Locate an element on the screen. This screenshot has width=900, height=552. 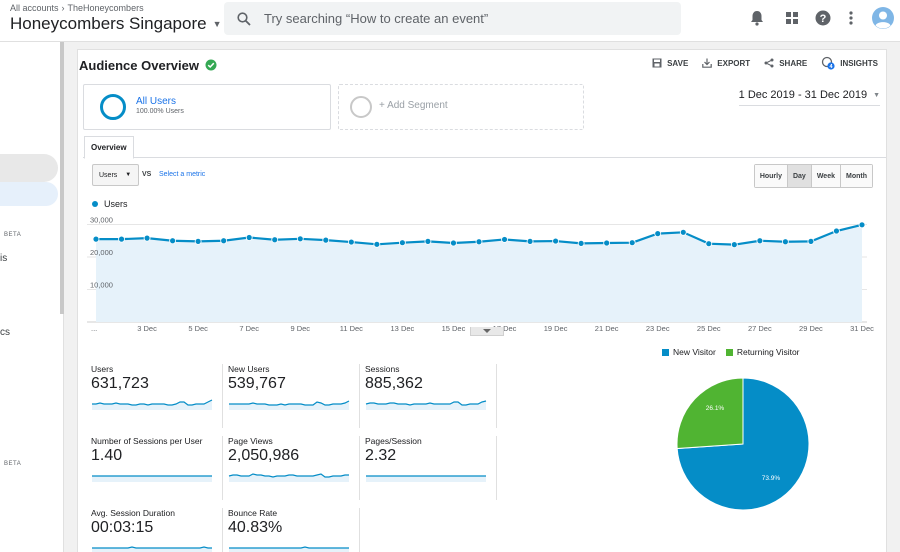
metric-tile: Page Views 2,050,986 is located at coordinates (294, 468).